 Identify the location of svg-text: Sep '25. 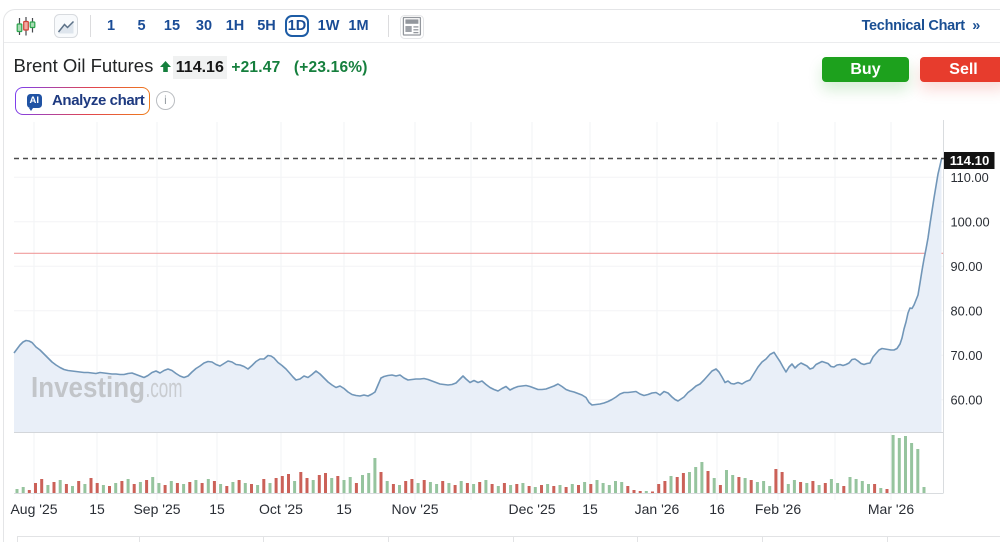
(156, 509).